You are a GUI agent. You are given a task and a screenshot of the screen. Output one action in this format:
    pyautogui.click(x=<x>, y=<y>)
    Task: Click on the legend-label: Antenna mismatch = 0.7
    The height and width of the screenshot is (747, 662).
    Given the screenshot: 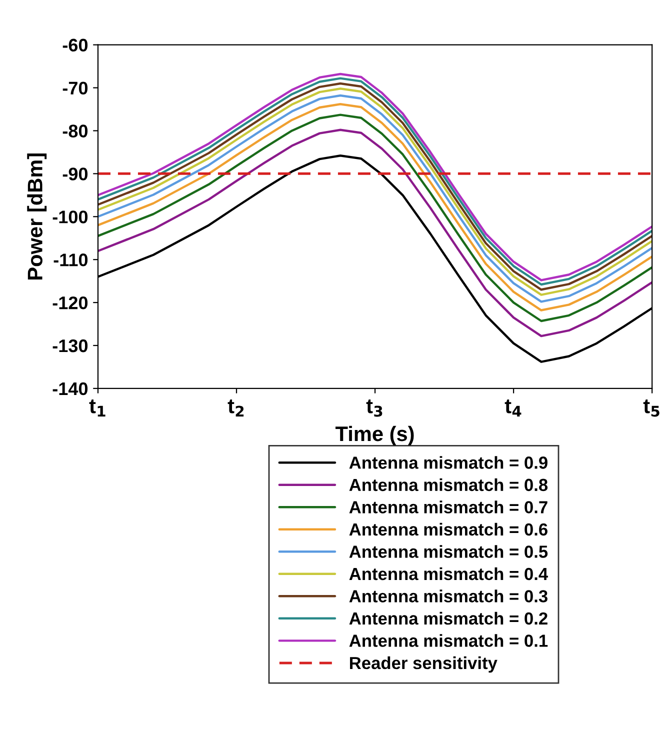 What is the action you would take?
    pyautogui.click(x=448, y=507)
    